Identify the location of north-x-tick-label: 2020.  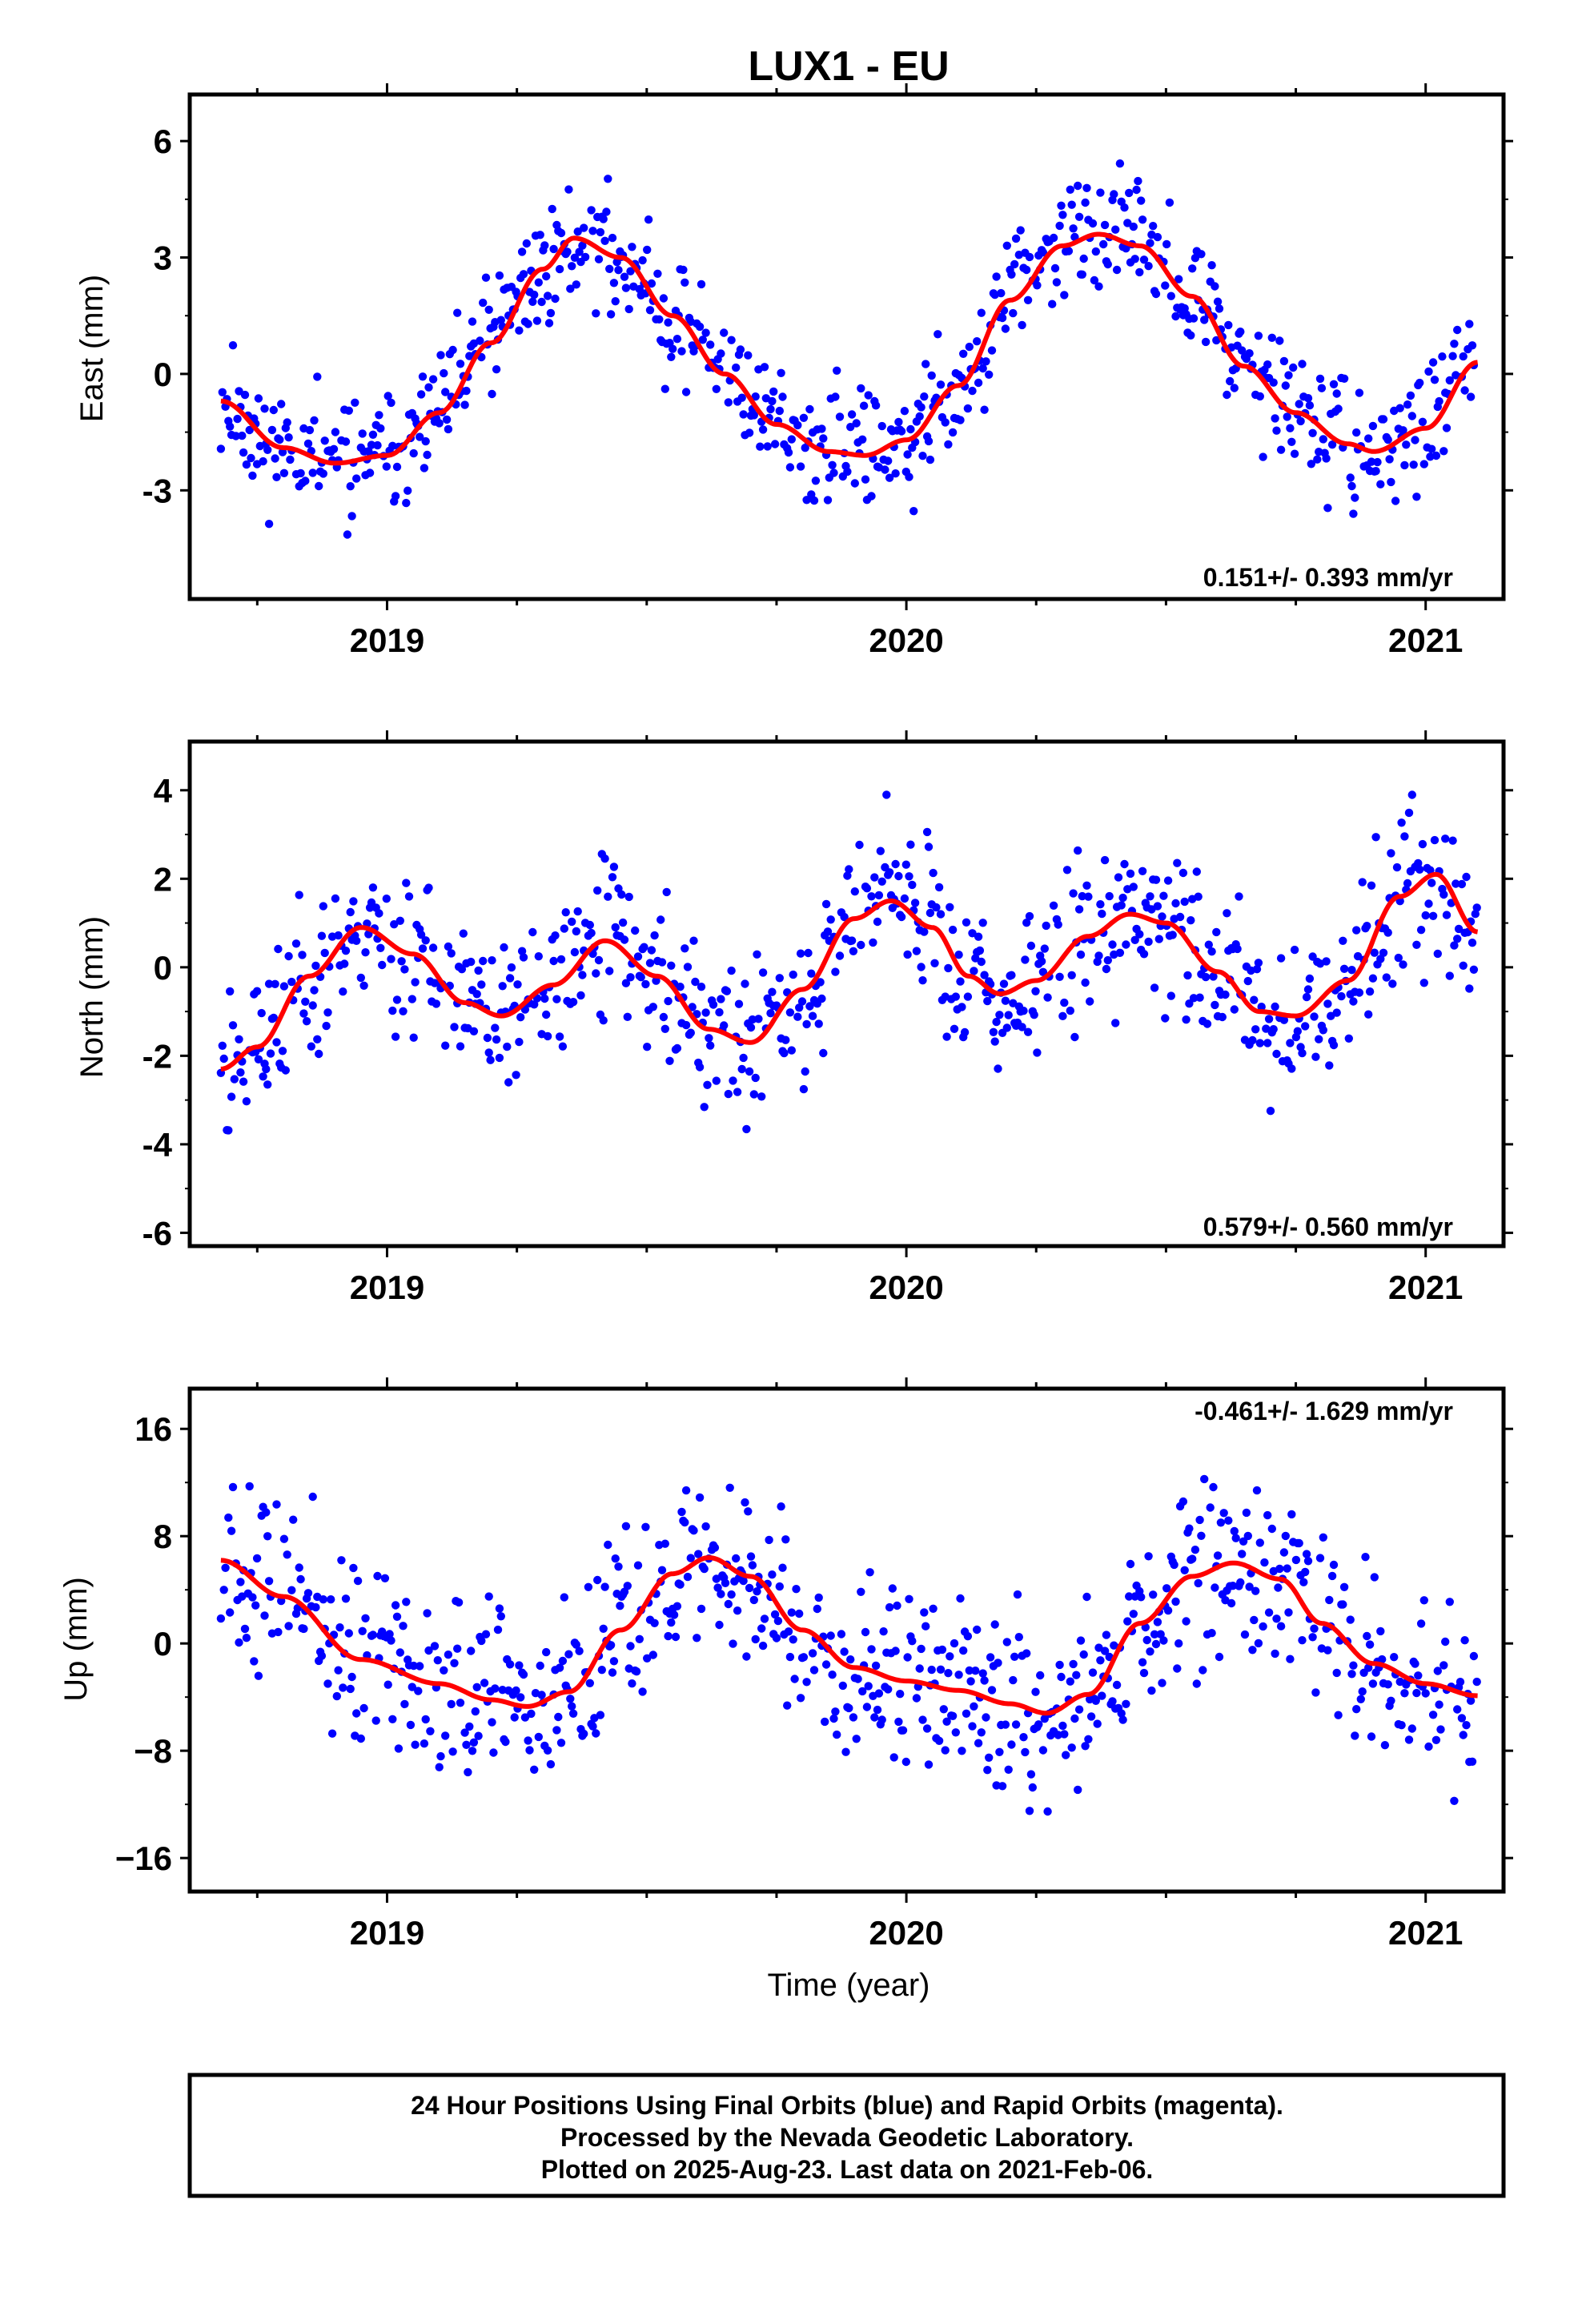
(906, 1287).